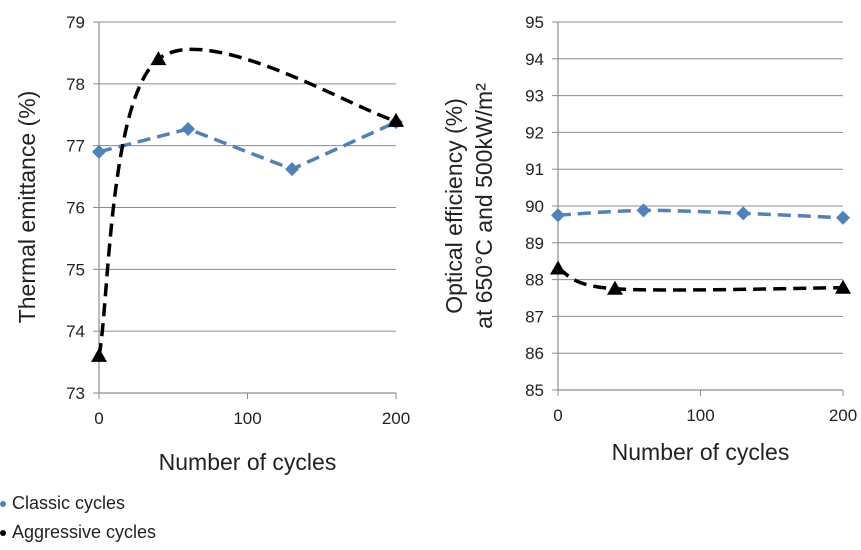 Image resolution: width=861 pixels, height=550 pixels. Describe the element at coordinates (534, 316) in the screenshot. I see `y-tick-label: 87` at that location.